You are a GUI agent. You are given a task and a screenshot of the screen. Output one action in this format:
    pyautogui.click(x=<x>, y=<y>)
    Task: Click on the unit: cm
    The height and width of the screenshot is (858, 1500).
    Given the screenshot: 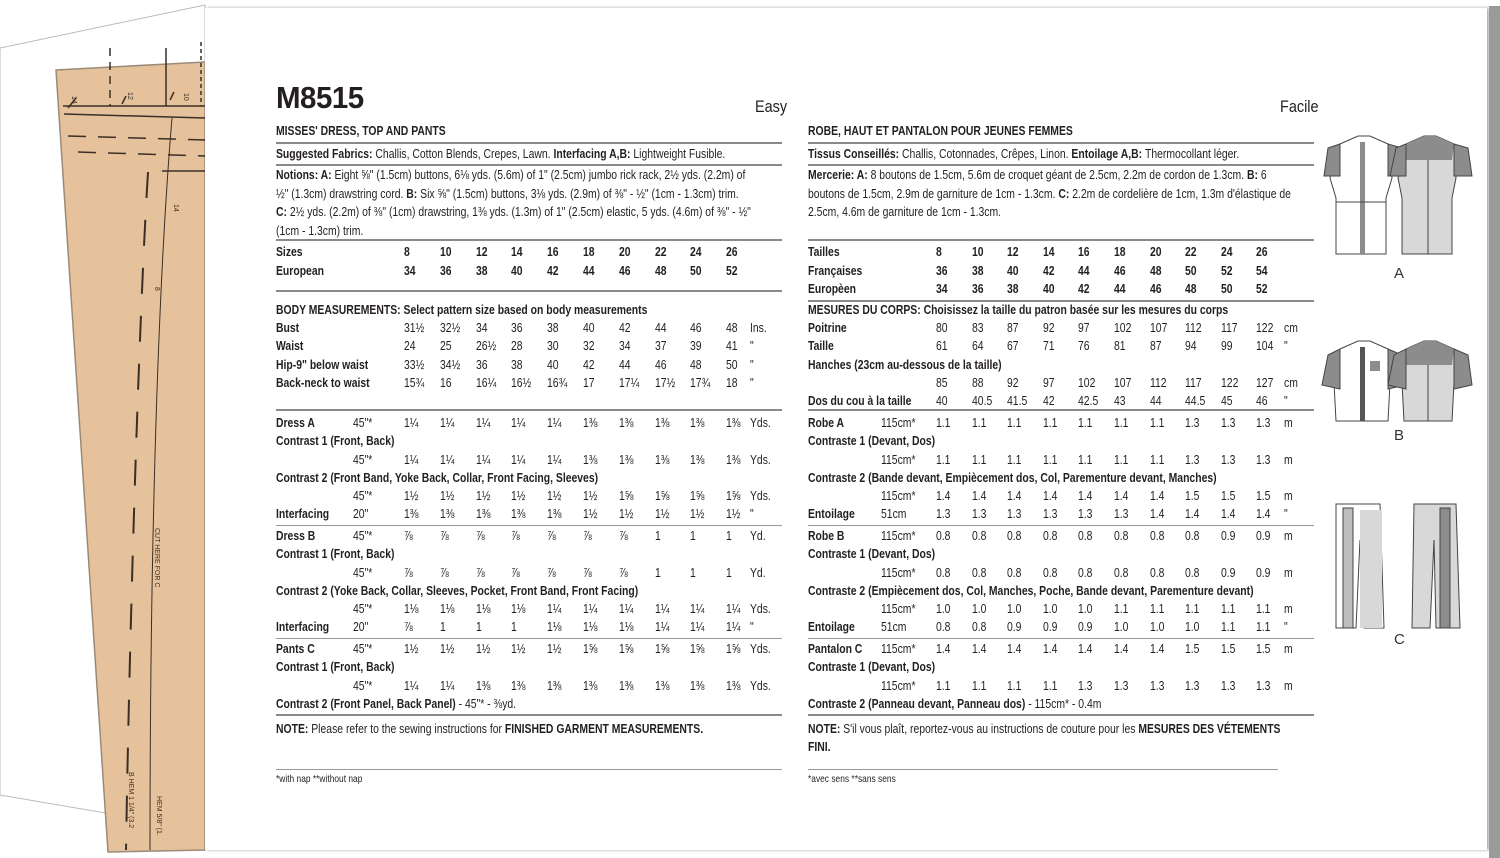 What is the action you would take?
    pyautogui.click(x=1291, y=327)
    